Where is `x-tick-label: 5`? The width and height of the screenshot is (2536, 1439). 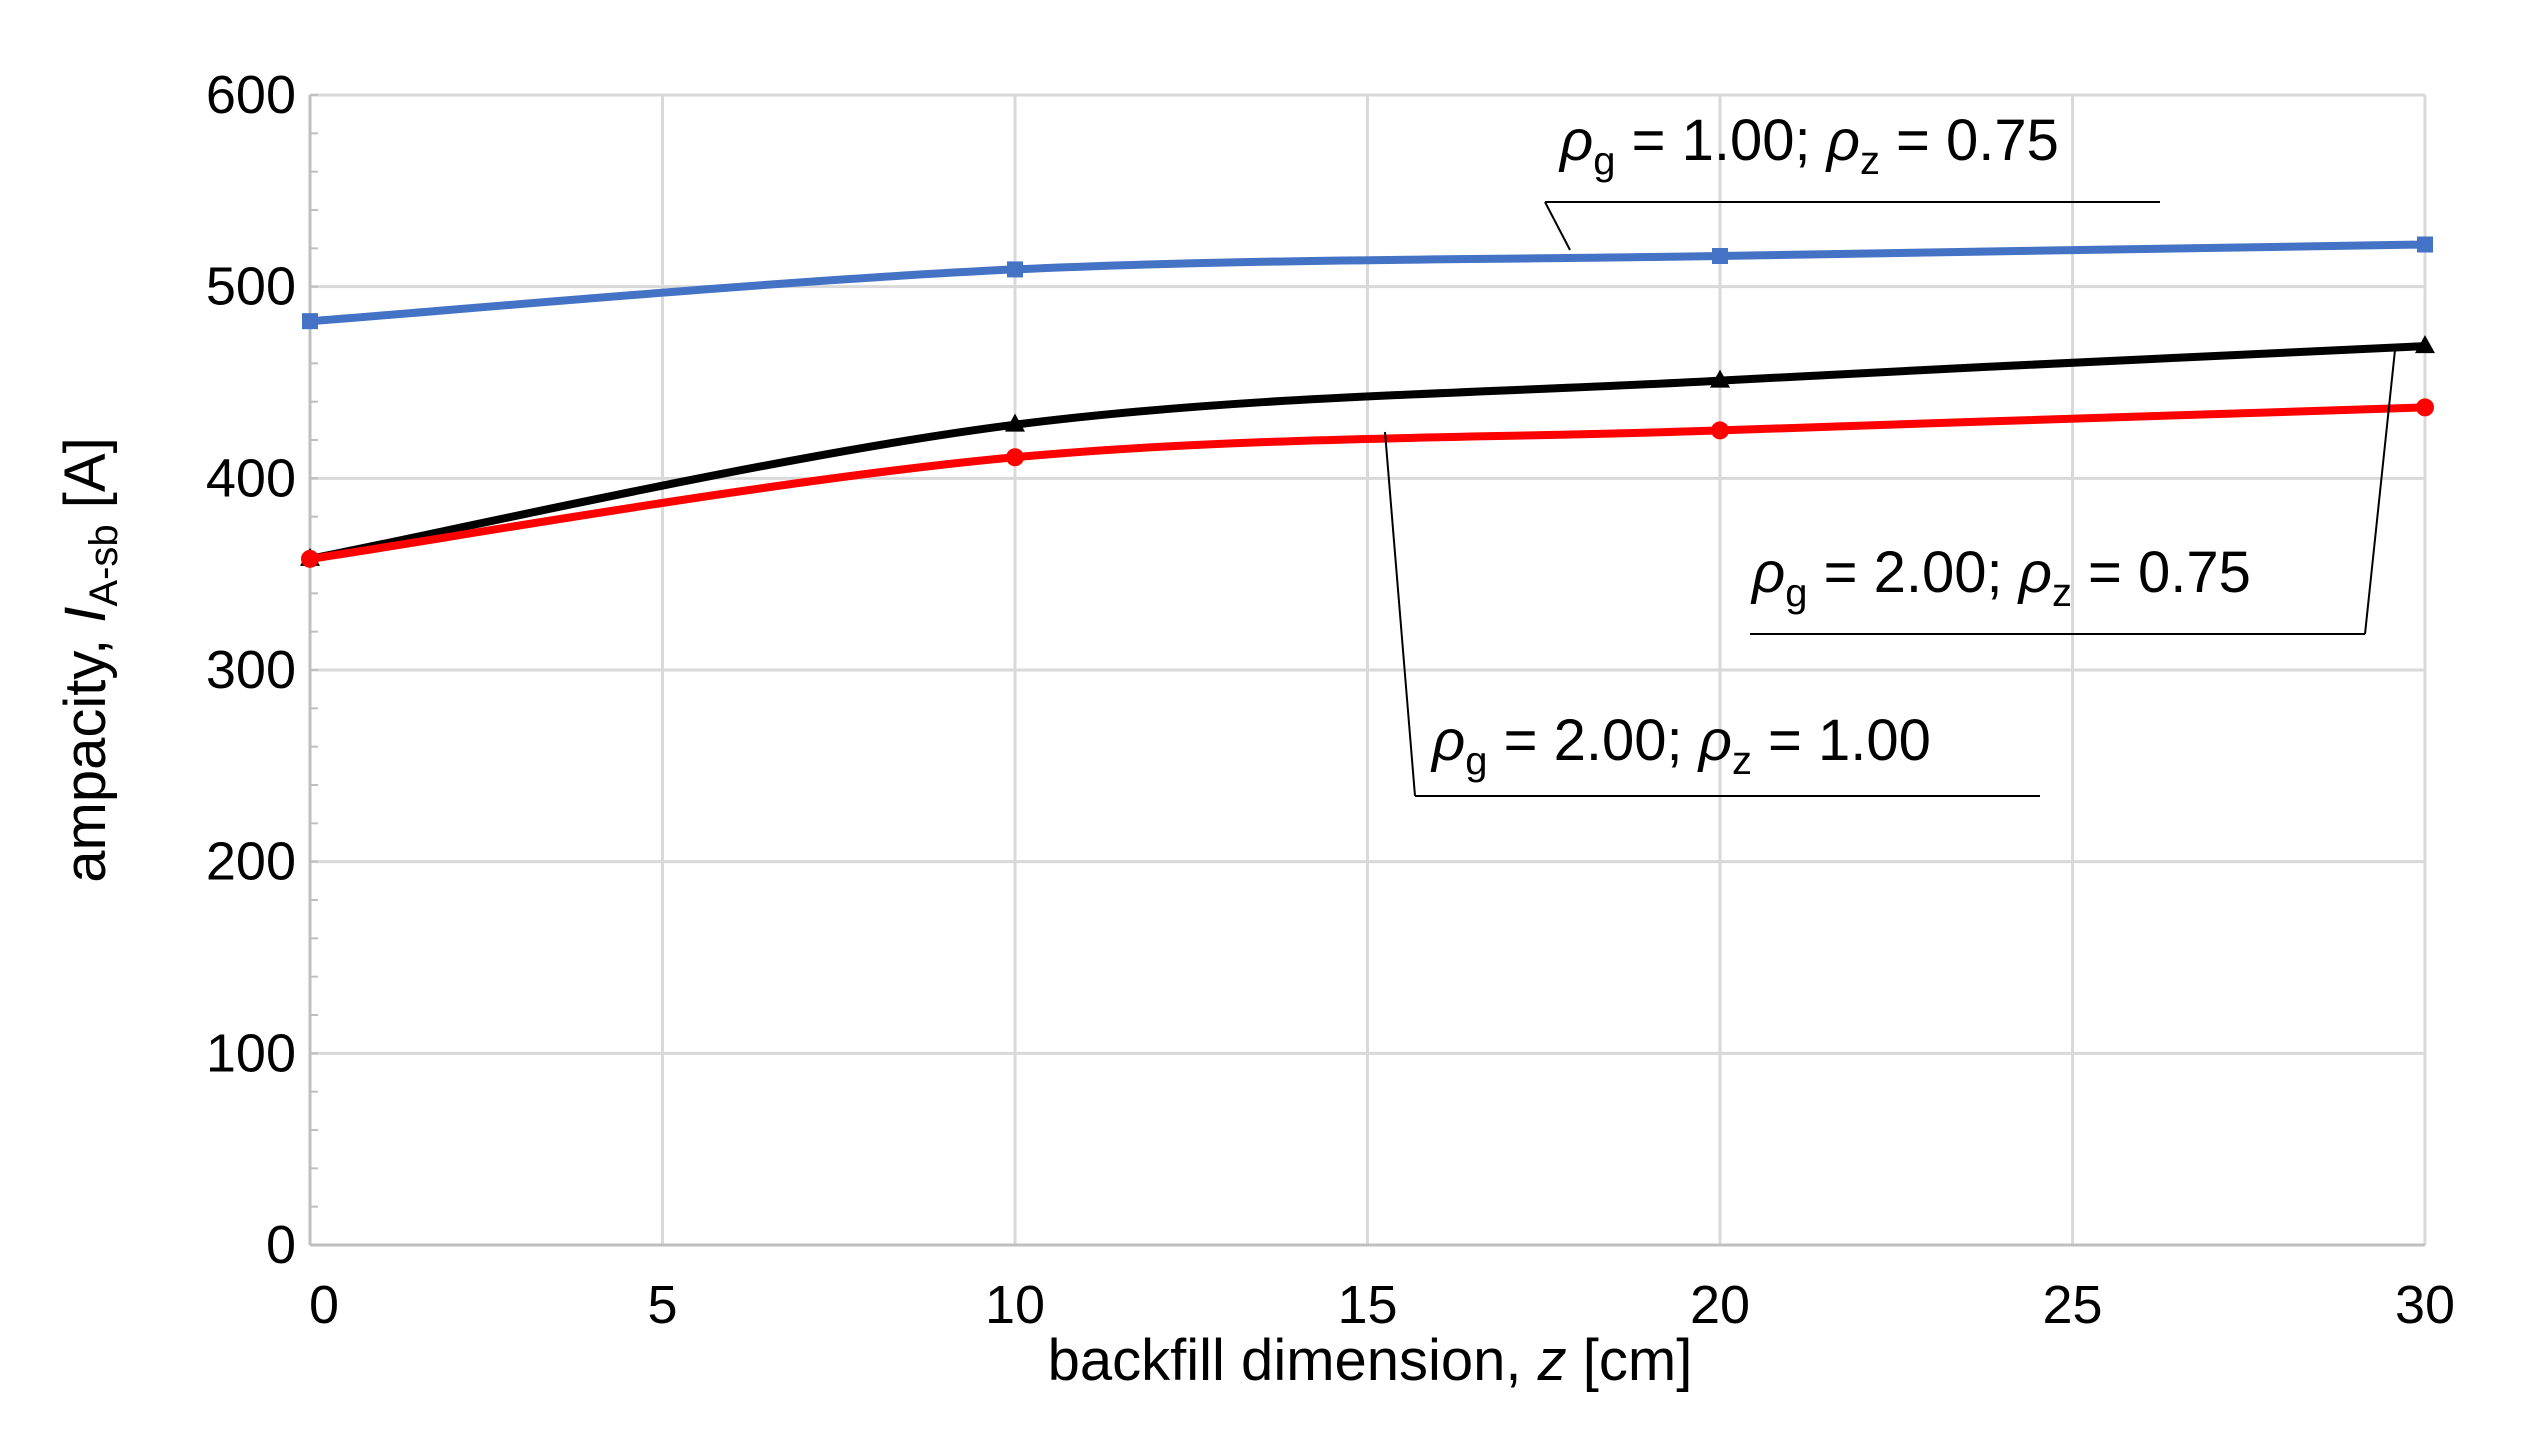 x-tick-label: 5 is located at coordinates (662, 1305).